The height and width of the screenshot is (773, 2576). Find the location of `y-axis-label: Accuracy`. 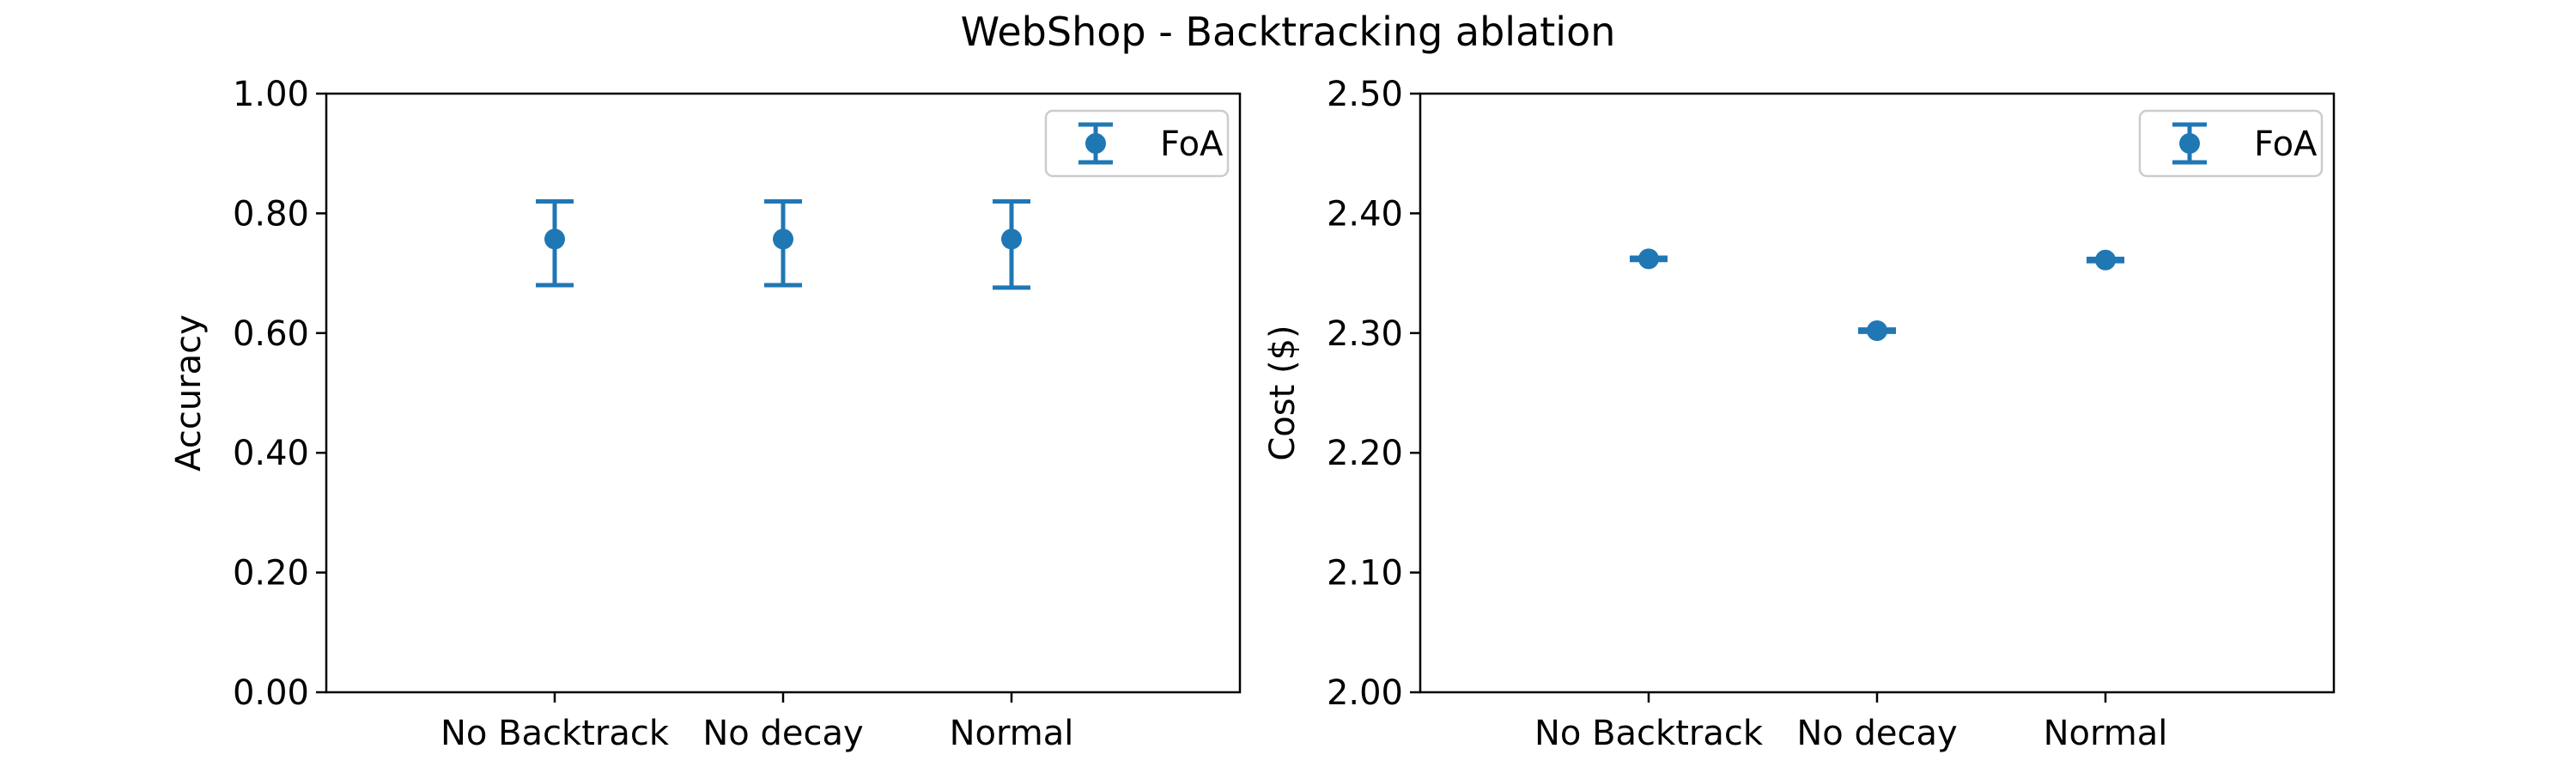

y-axis-label: Accuracy is located at coordinates (189, 393).